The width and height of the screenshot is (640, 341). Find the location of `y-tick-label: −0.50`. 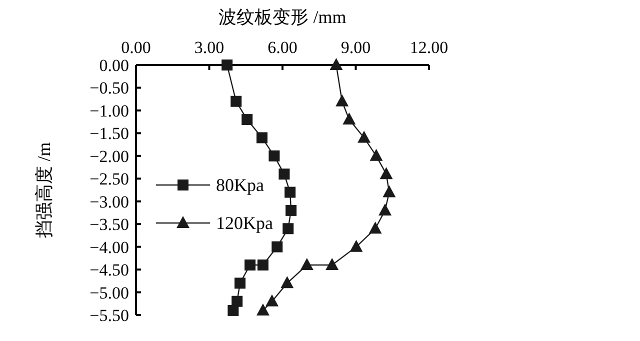

y-tick-label: −0.50 is located at coordinates (109, 88).